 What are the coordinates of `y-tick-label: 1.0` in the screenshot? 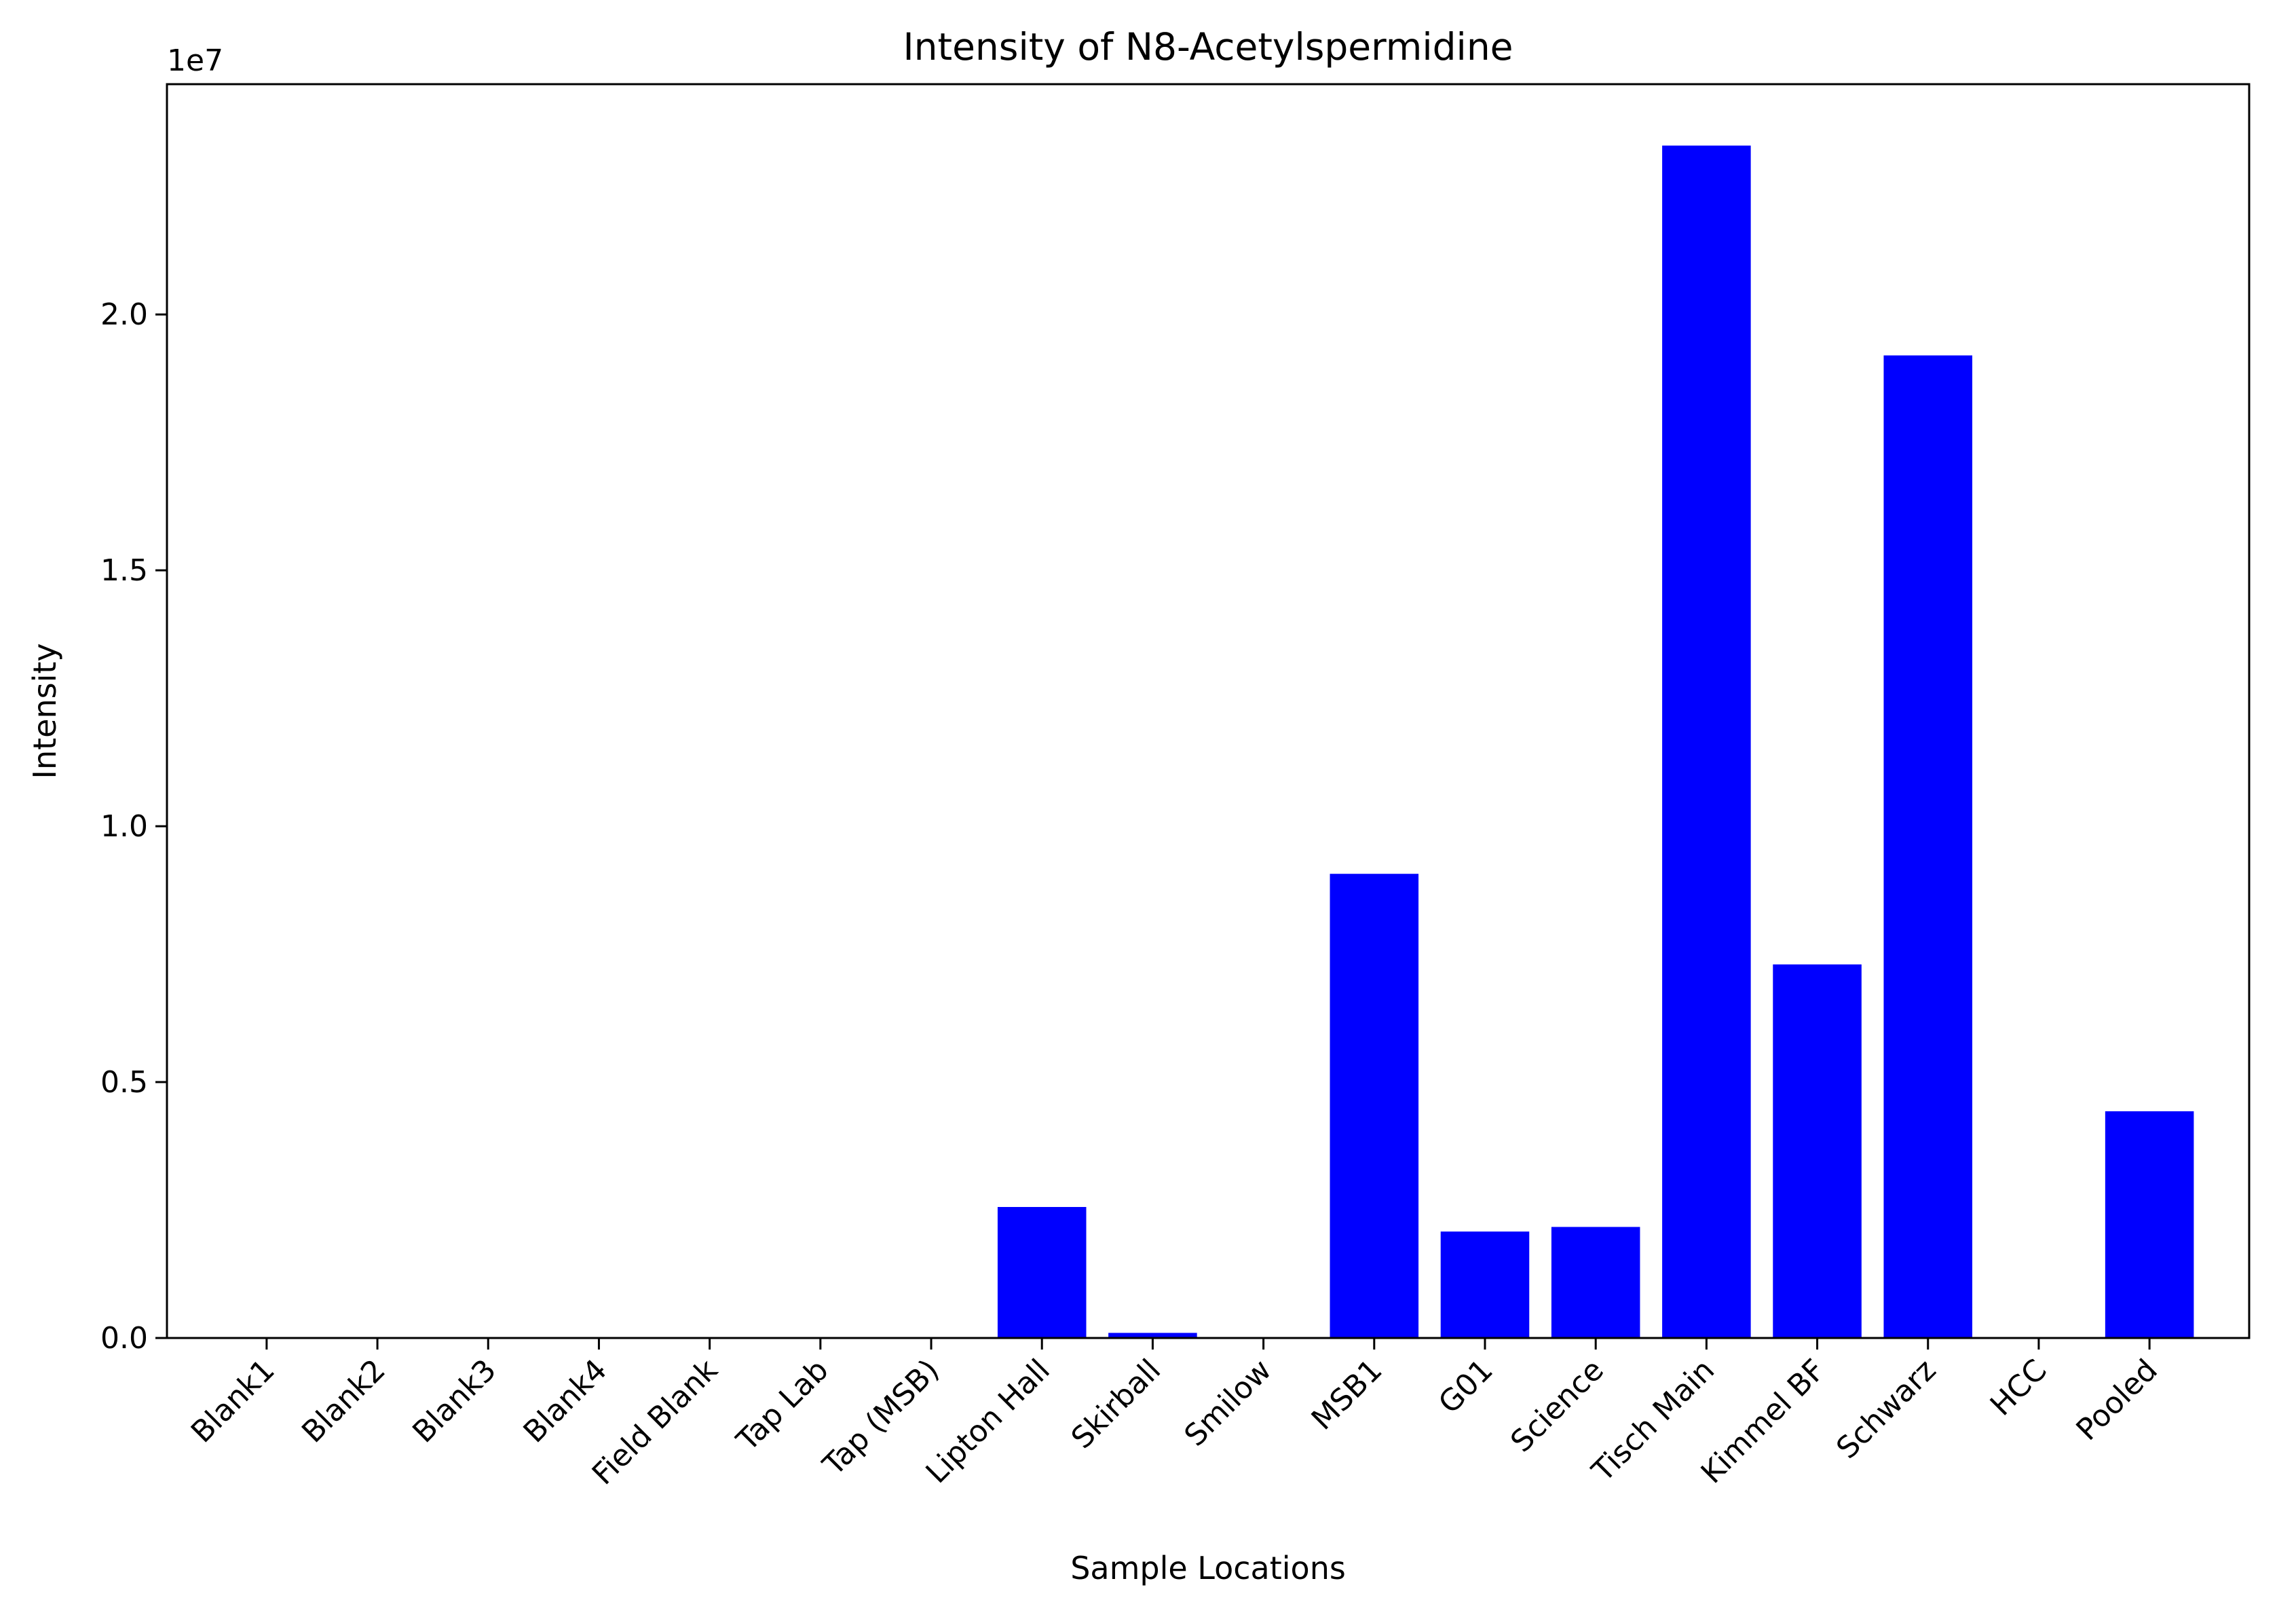 It's located at (124, 827).